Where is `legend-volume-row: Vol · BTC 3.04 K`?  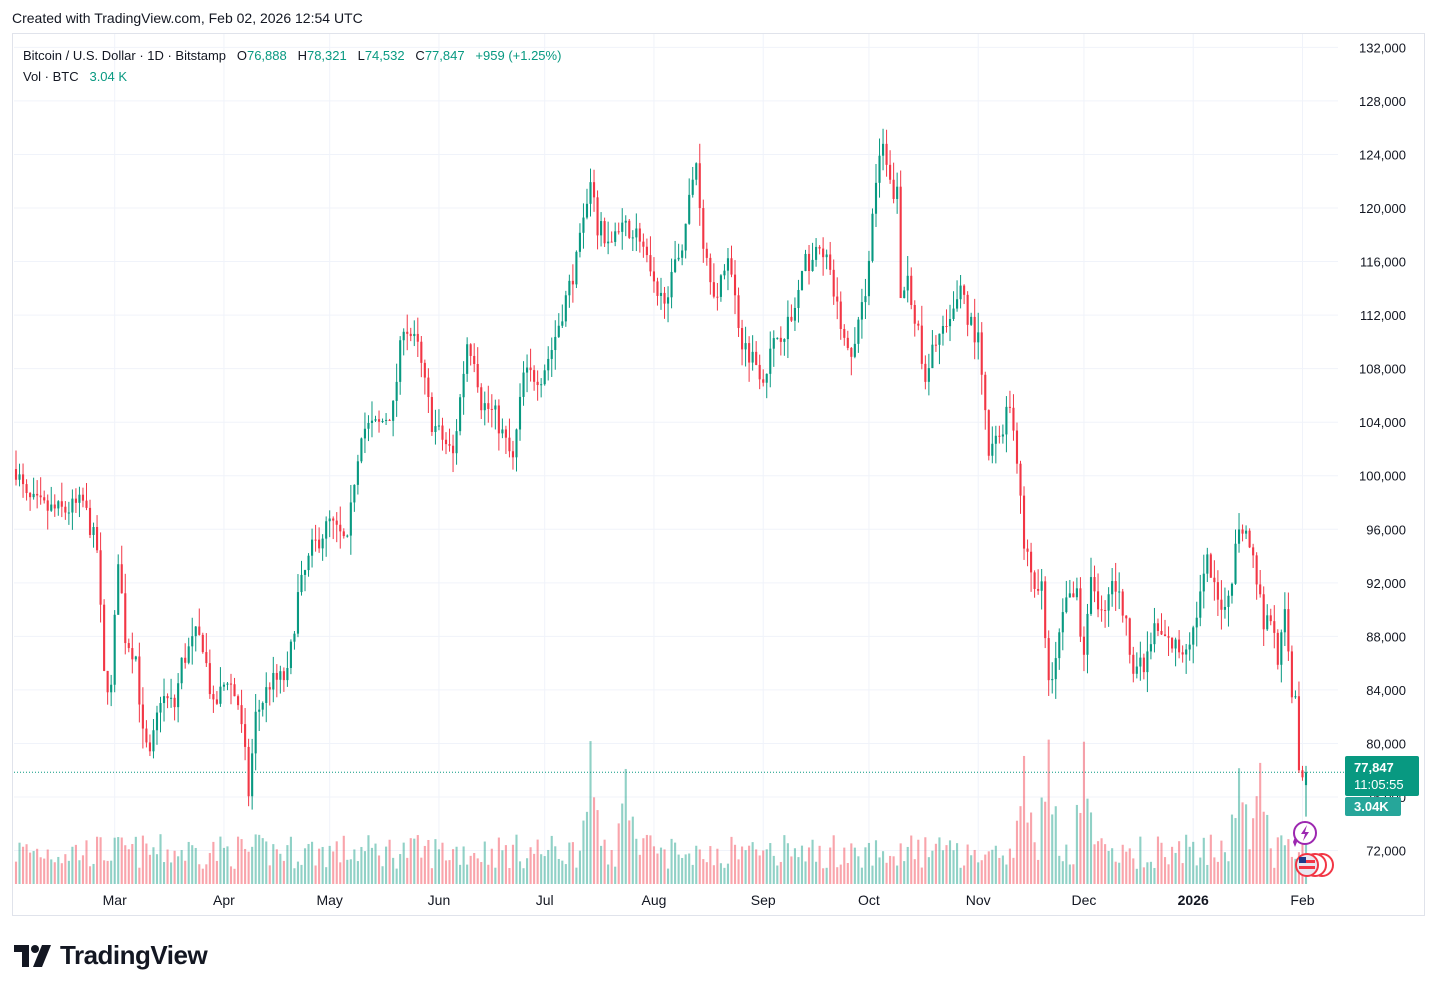
legend-volume-row: Vol · BTC 3.04 K is located at coordinates (292, 76).